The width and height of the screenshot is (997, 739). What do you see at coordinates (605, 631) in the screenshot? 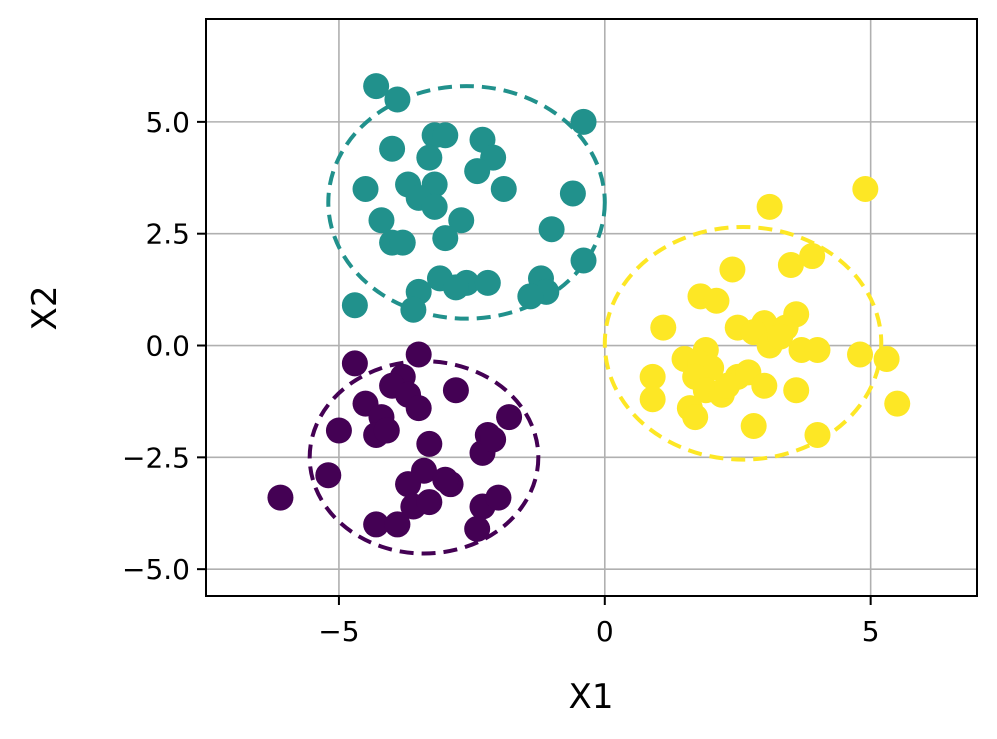
I see `x-tick-label: 0` at bounding box center [605, 631].